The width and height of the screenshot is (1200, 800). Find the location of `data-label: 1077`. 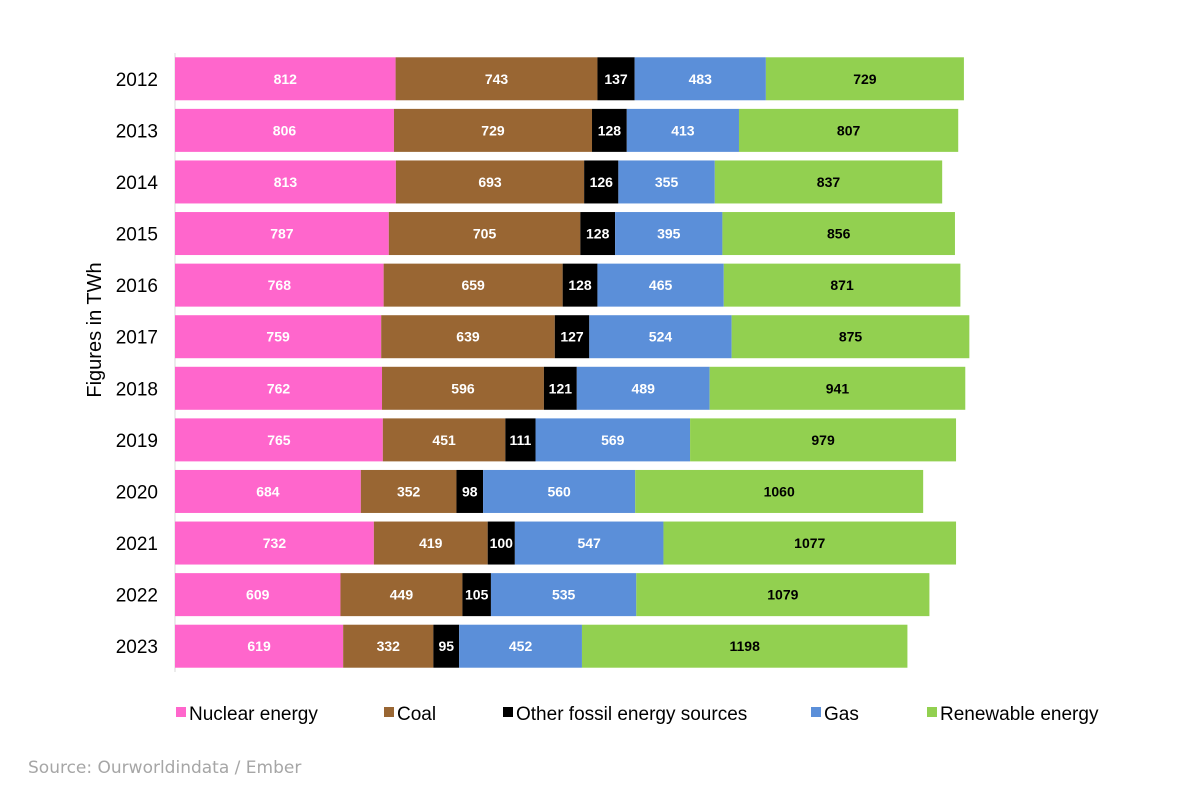

data-label: 1077 is located at coordinates (809, 543).